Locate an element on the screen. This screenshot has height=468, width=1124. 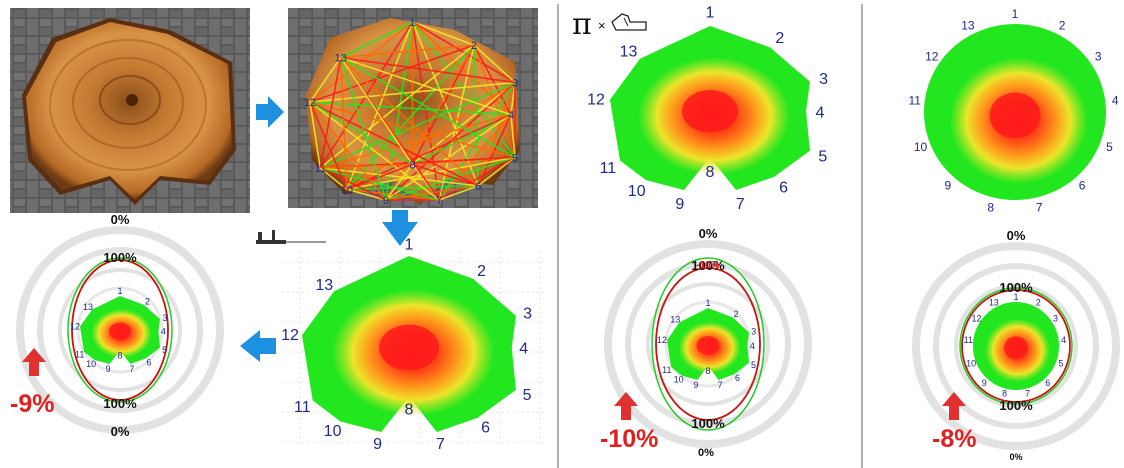
reduction-label-b: -10% is located at coordinates (629, 439).